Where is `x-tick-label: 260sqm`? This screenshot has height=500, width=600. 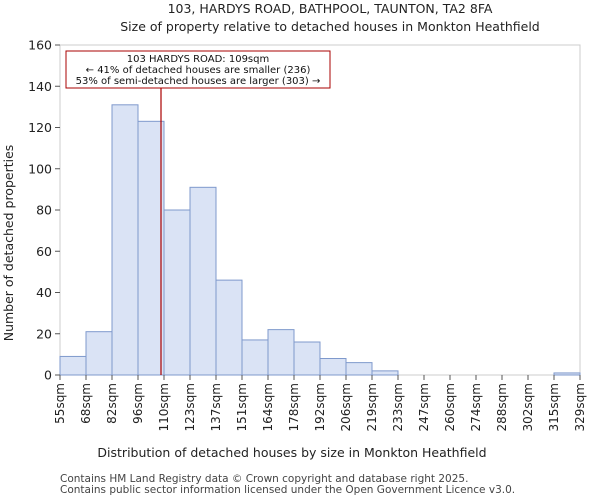 x-tick-label: 260sqm is located at coordinates (450, 407).